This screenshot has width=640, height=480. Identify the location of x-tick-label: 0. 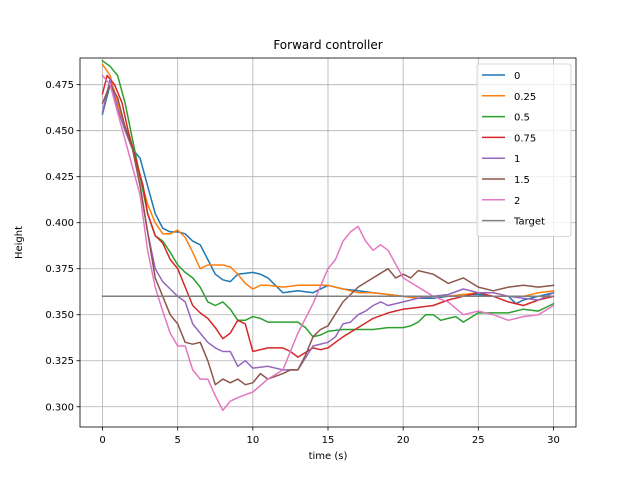
(102, 440).